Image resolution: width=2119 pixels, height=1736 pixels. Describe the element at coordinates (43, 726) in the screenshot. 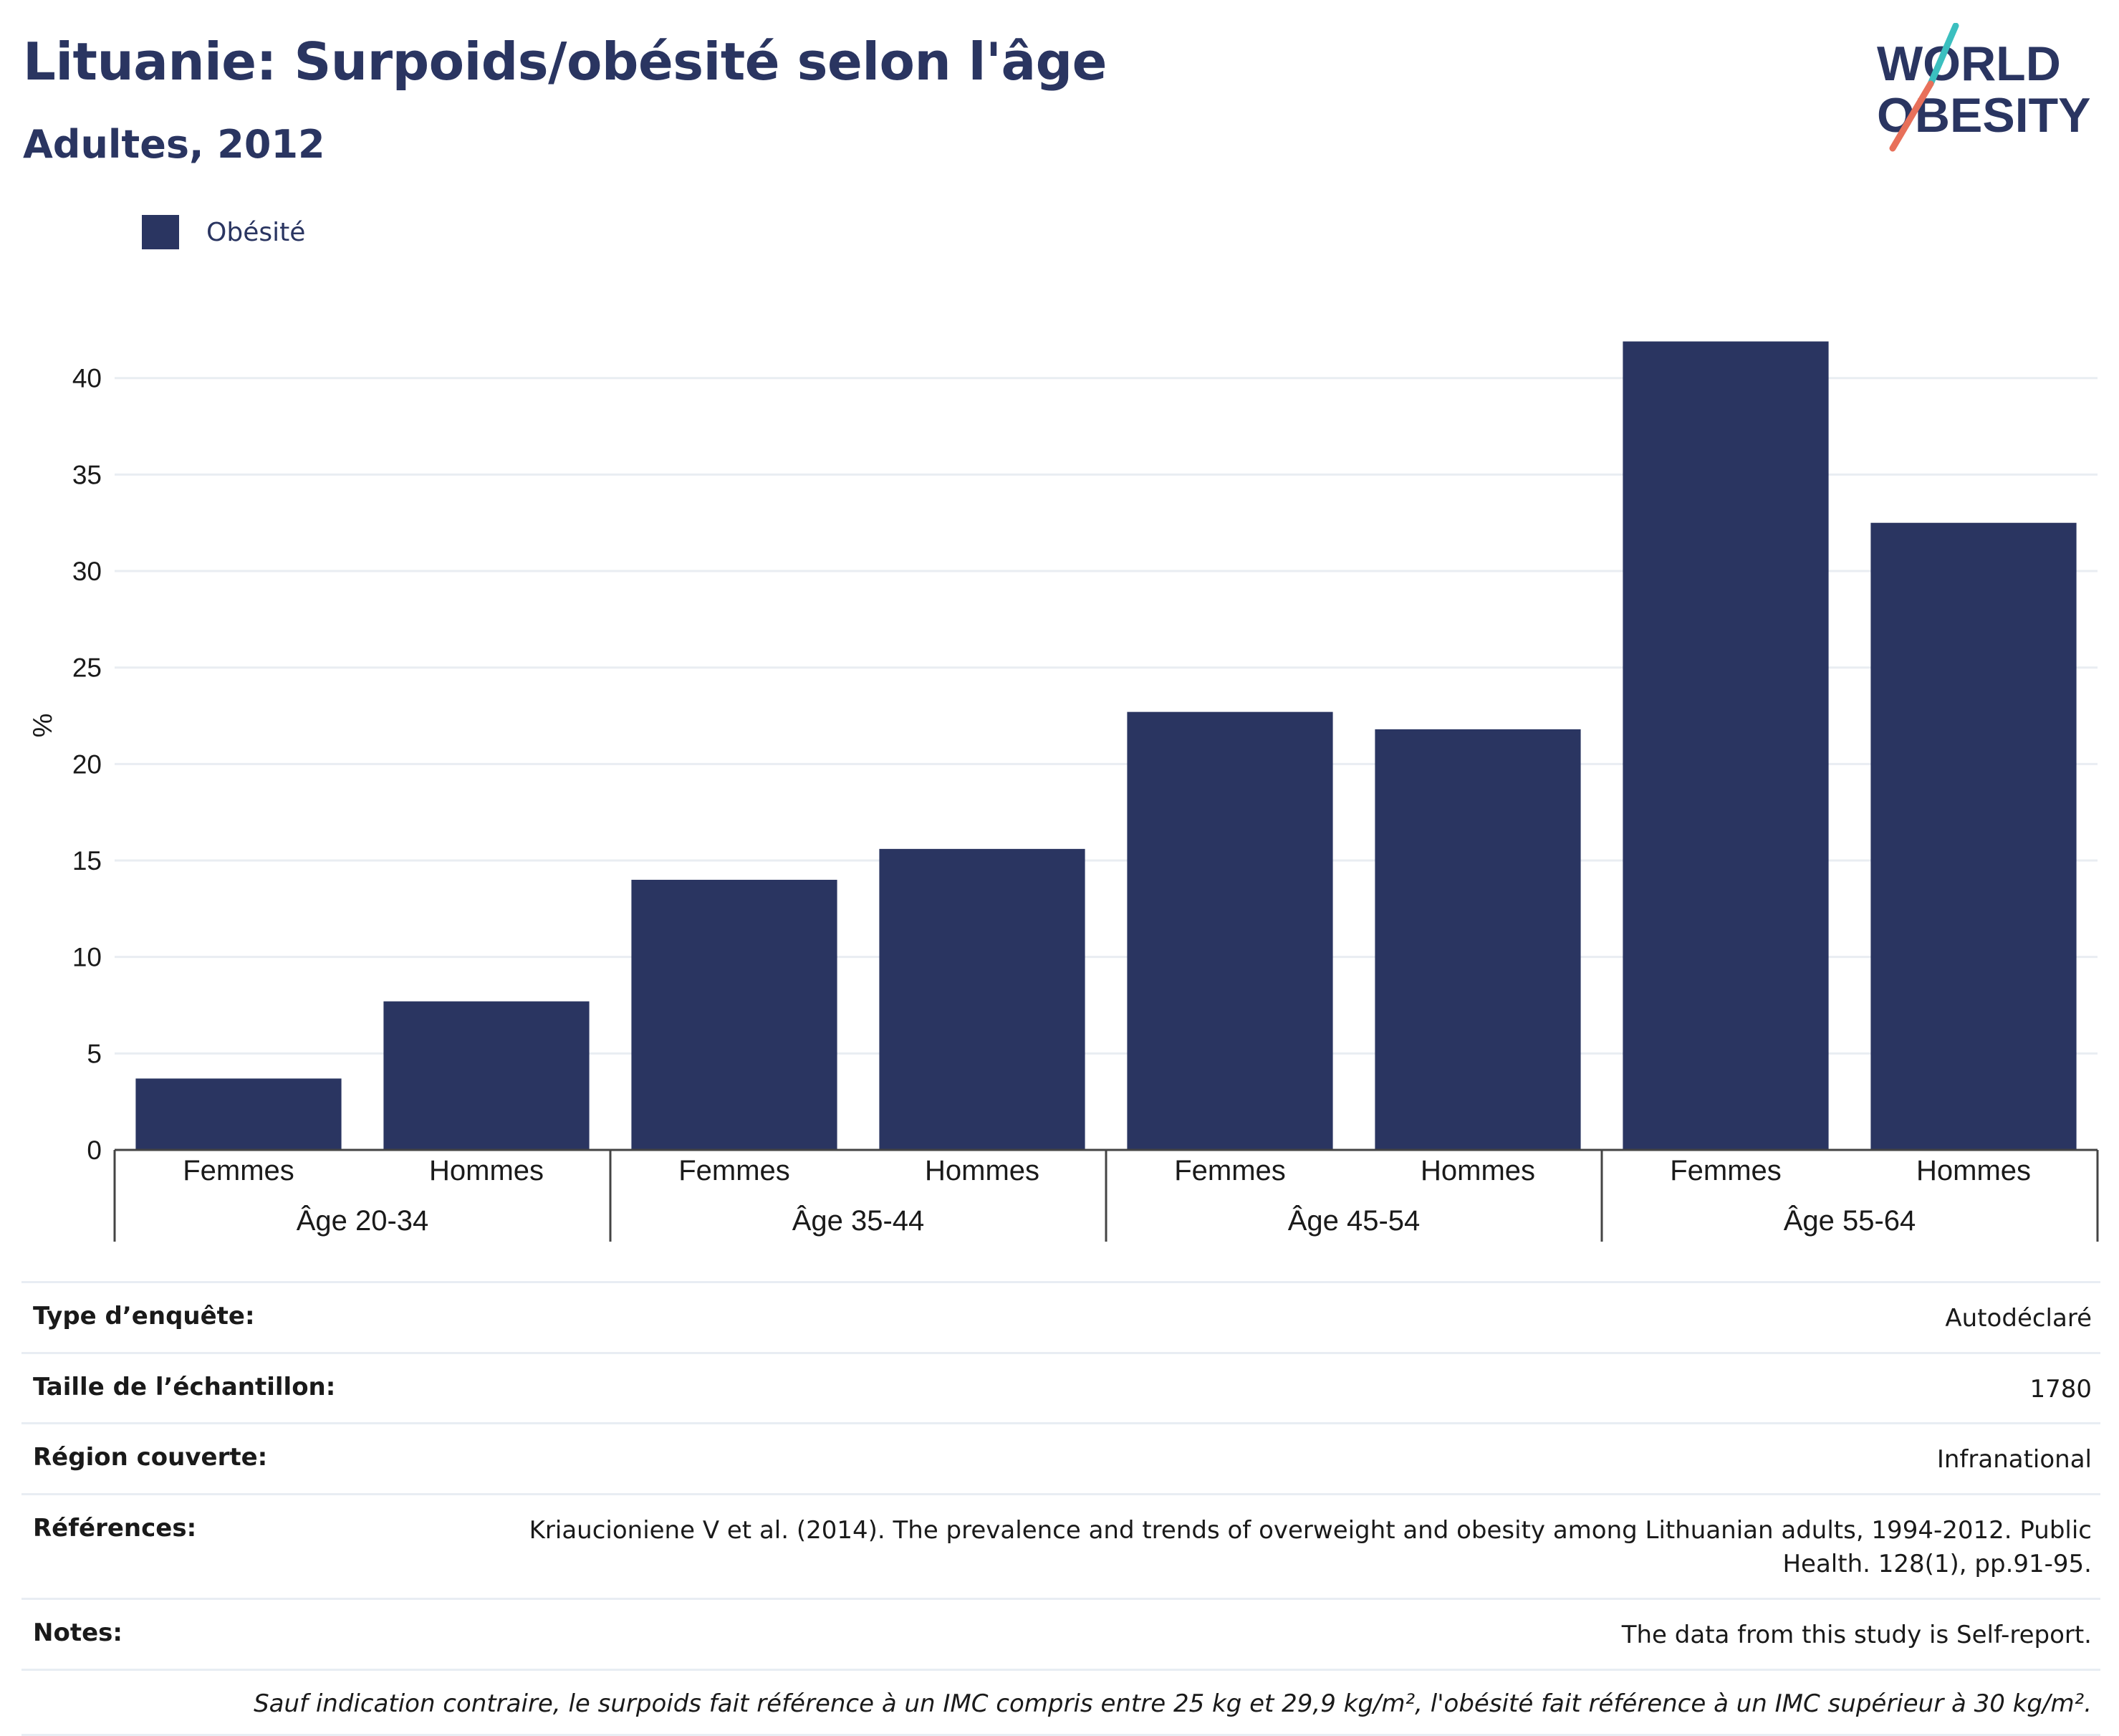

I see `y-axis-label: %` at that location.